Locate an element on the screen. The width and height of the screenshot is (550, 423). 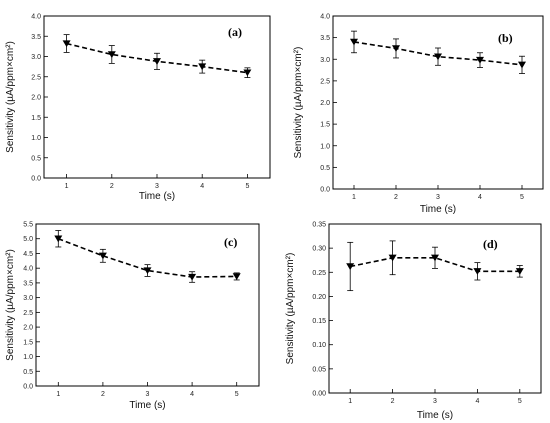
y-tick-label: 4.5 is located at coordinates (28, 254).